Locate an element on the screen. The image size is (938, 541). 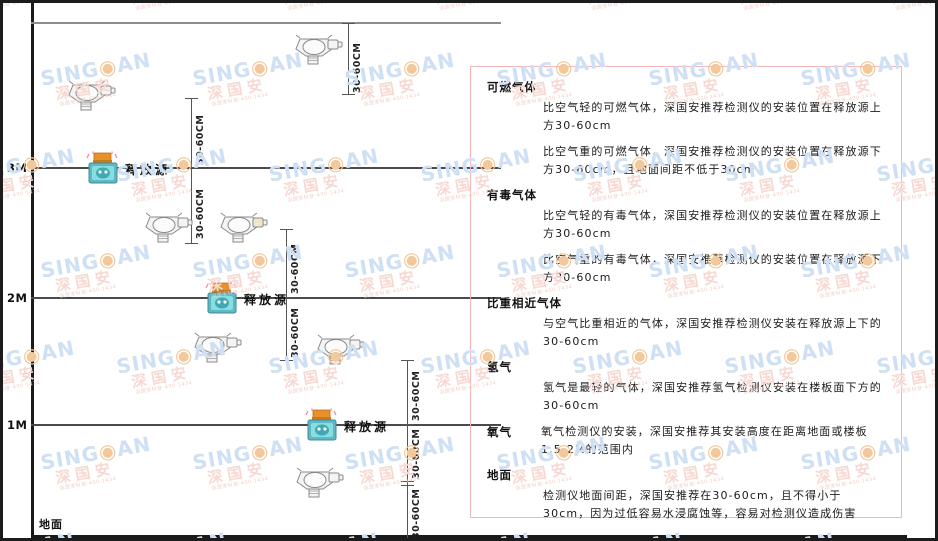
vertical-axis is located at coordinates (32, 270).